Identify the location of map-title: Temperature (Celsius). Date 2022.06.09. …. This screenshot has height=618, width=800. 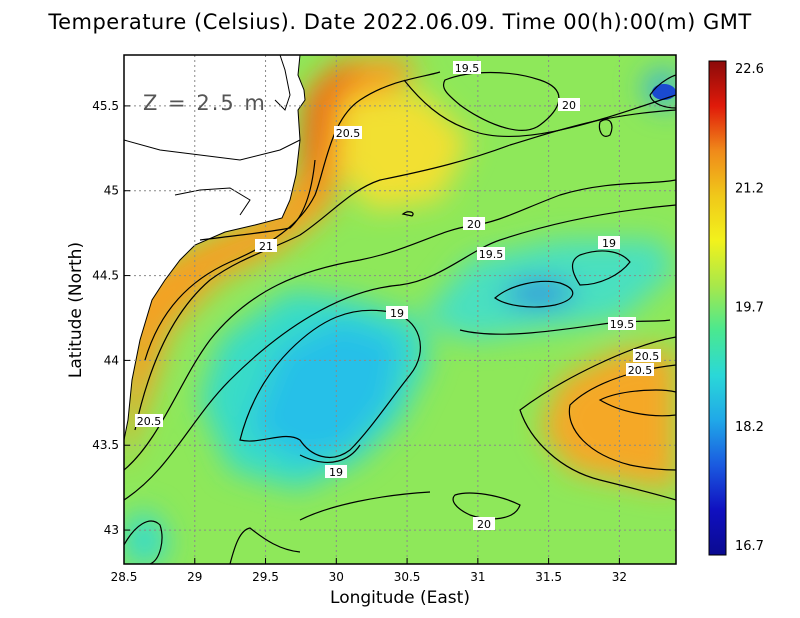
(400, 22).